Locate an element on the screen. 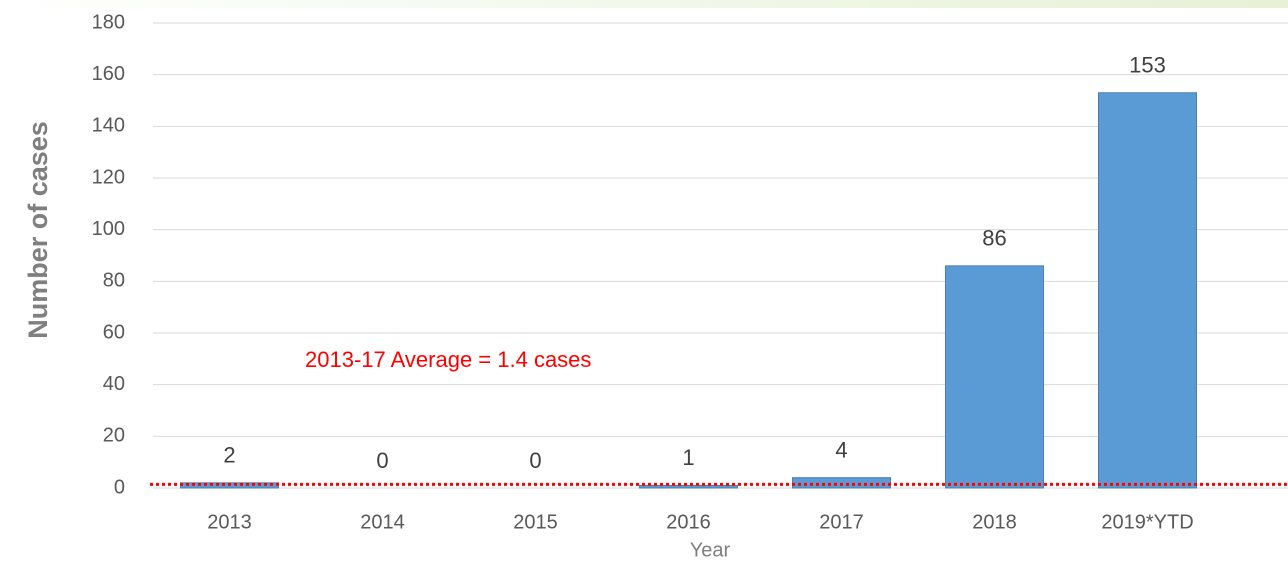 Image resolution: width=1288 pixels, height=569 pixels. data-label: 86 is located at coordinates (994, 238).